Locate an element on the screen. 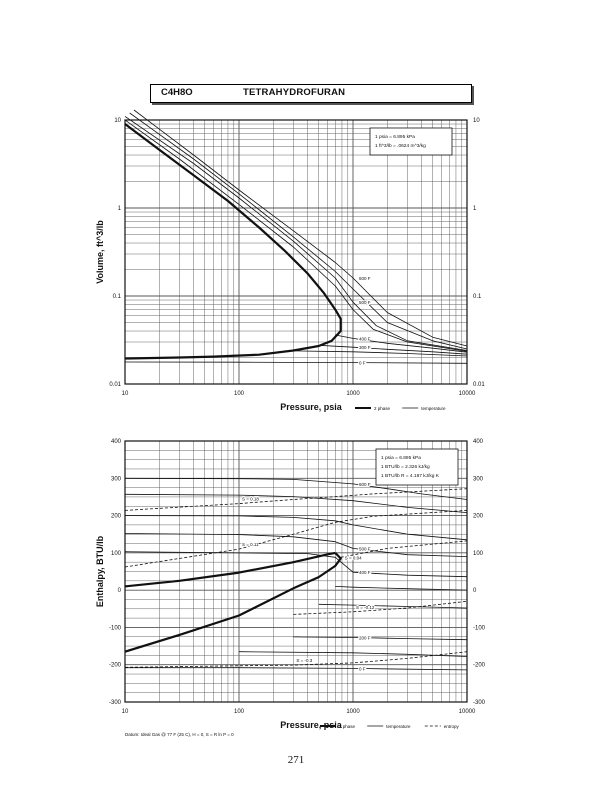 The height and width of the screenshot is (800, 592). isotherm-label: 300 F is located at coordinates (365, 347).